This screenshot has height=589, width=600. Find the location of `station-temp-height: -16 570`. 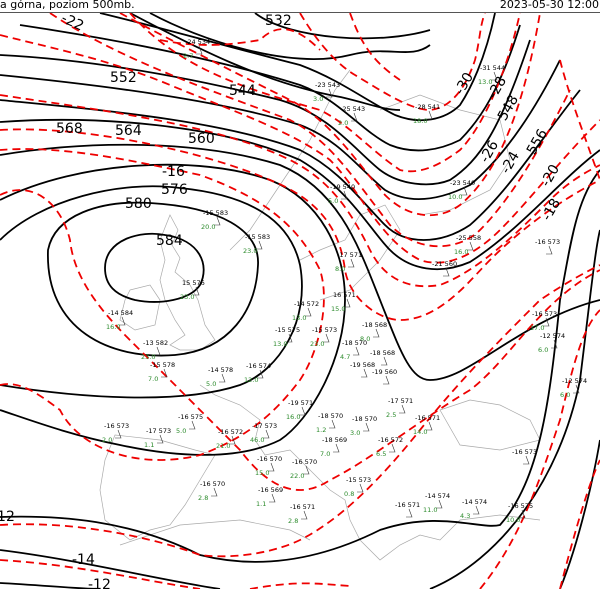

station-temp-height: -16 570 is located at coordinates (212, 484).